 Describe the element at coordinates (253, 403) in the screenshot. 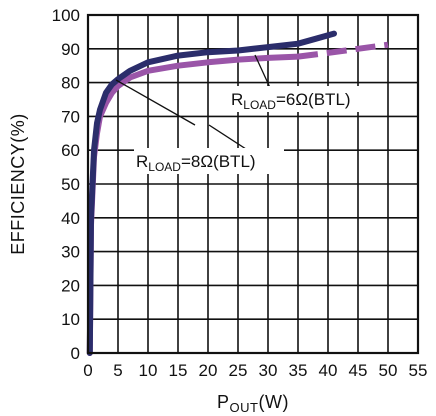

I see `x-axis-label: POUT(W)` at that location.